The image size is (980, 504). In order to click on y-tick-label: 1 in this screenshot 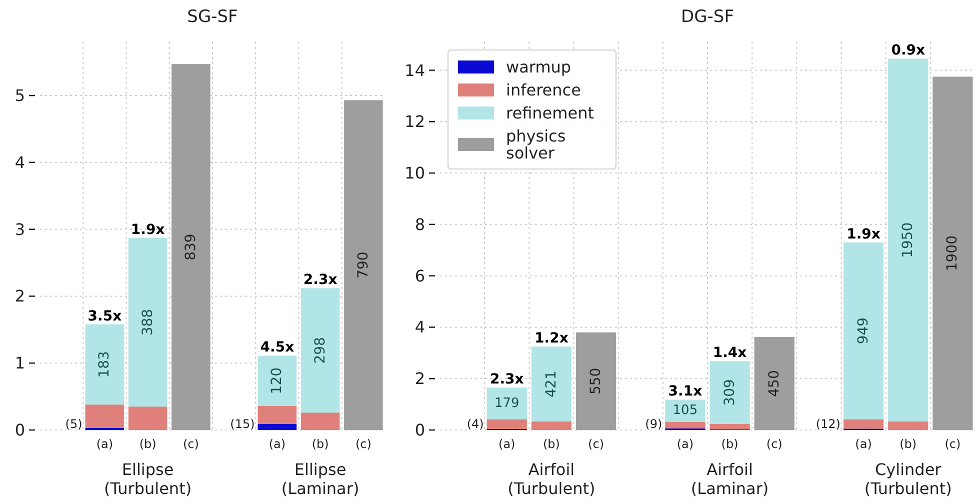, I will do `click(19, 363)`.